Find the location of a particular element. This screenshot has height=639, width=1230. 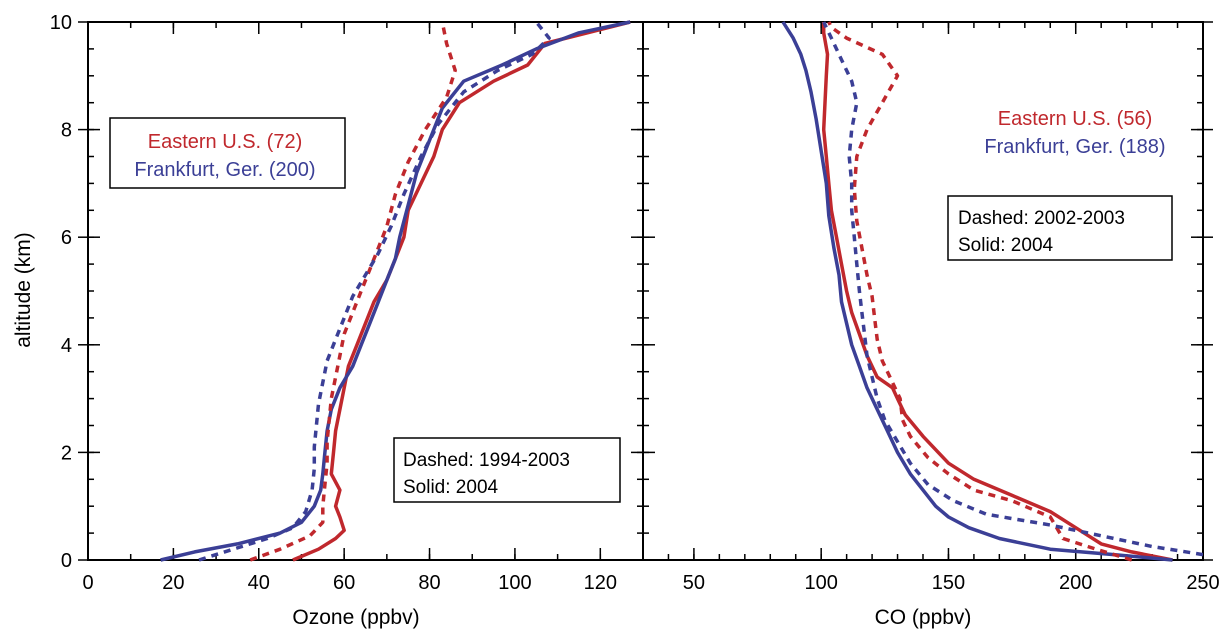

y-axis-title: altitude (km) is located at coordinates (23, 290).